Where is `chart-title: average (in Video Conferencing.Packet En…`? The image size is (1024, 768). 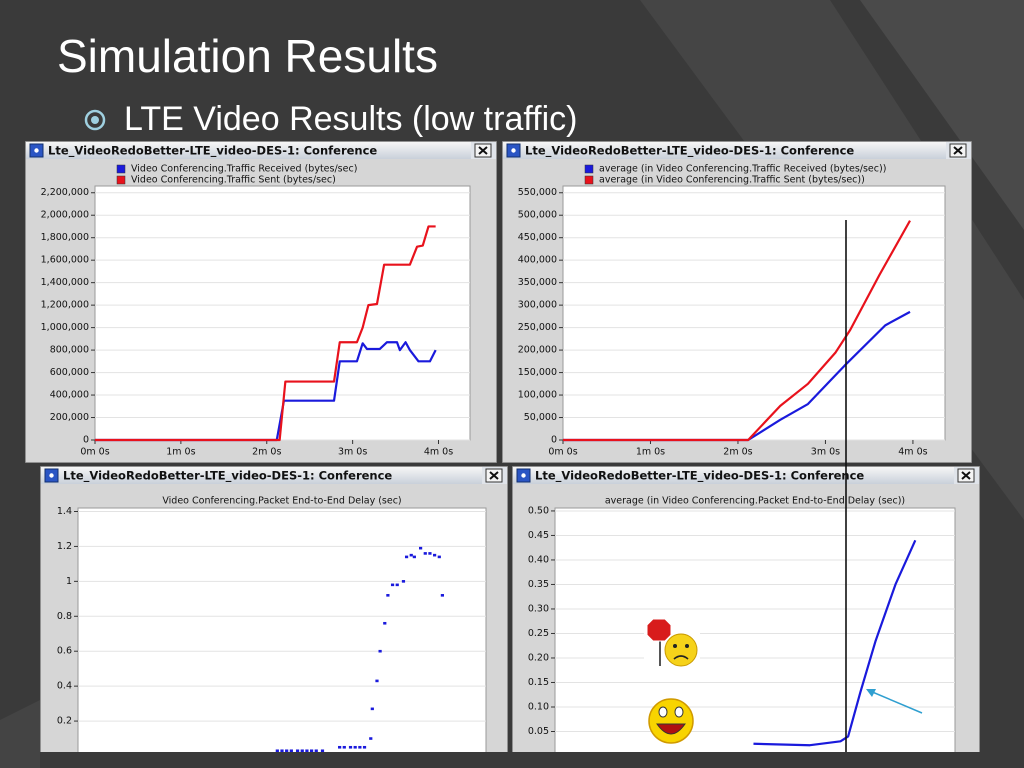 chart-title: average (in Video Conferencing.Packet En… is located at coordinates (755, 501).